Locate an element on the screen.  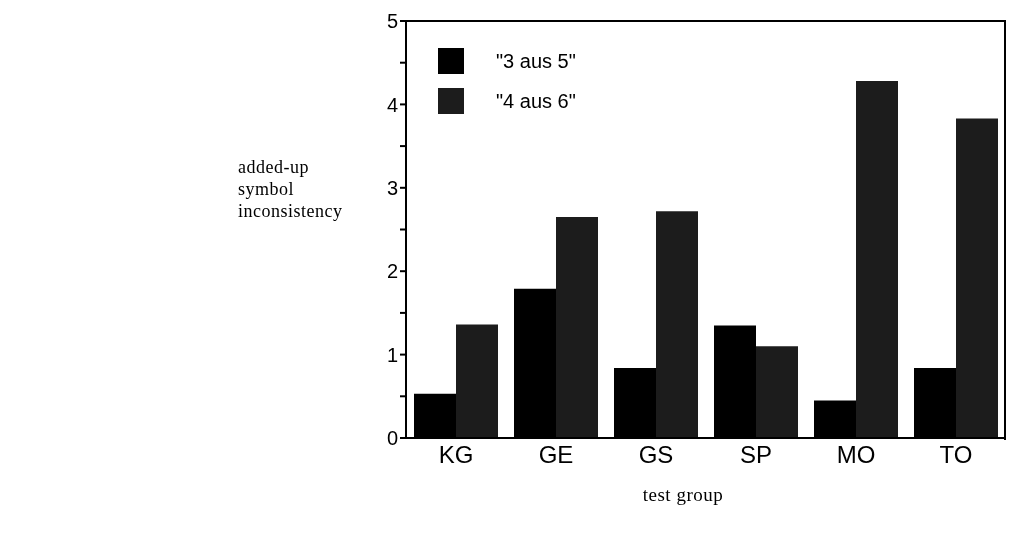
y-axis-title: added-up symbol inconsistency is located at coordinates (291, 189).